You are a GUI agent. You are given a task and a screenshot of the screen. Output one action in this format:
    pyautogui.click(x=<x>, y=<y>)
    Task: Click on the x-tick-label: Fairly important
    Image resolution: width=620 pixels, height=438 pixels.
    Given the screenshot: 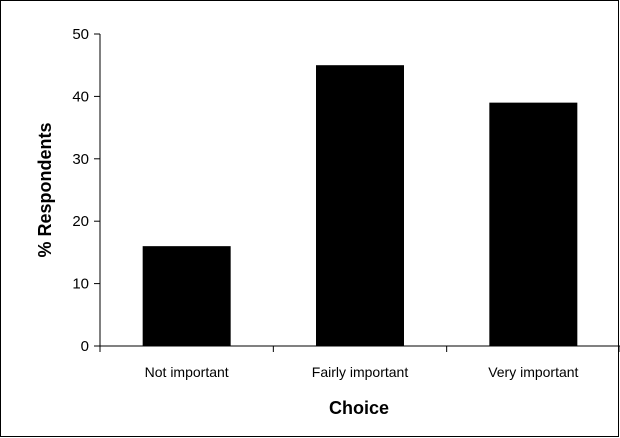 What is the action you would take?
    pyautogui.click(x=360, y=372)
    